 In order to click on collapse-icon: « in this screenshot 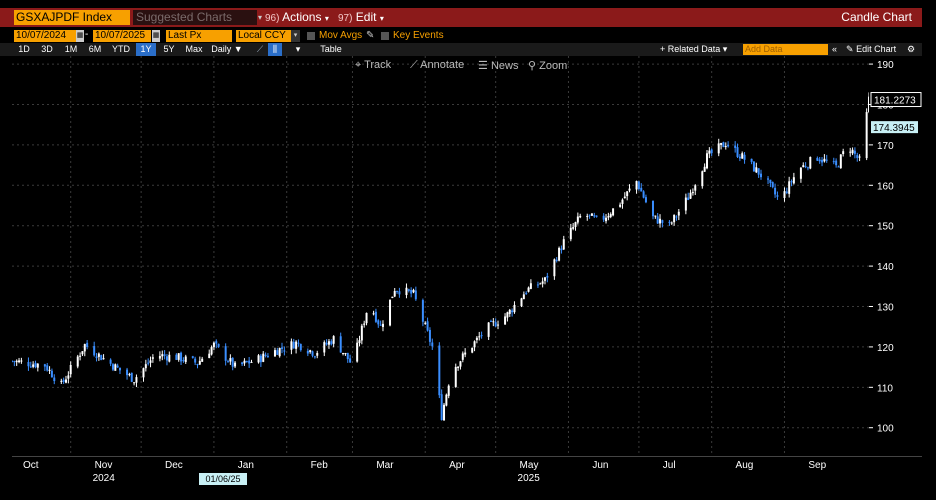, I will do `click(835, 49)`.